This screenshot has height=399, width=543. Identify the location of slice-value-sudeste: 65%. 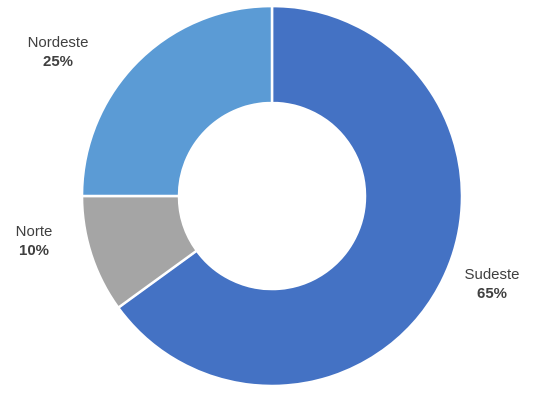
(492, 293).